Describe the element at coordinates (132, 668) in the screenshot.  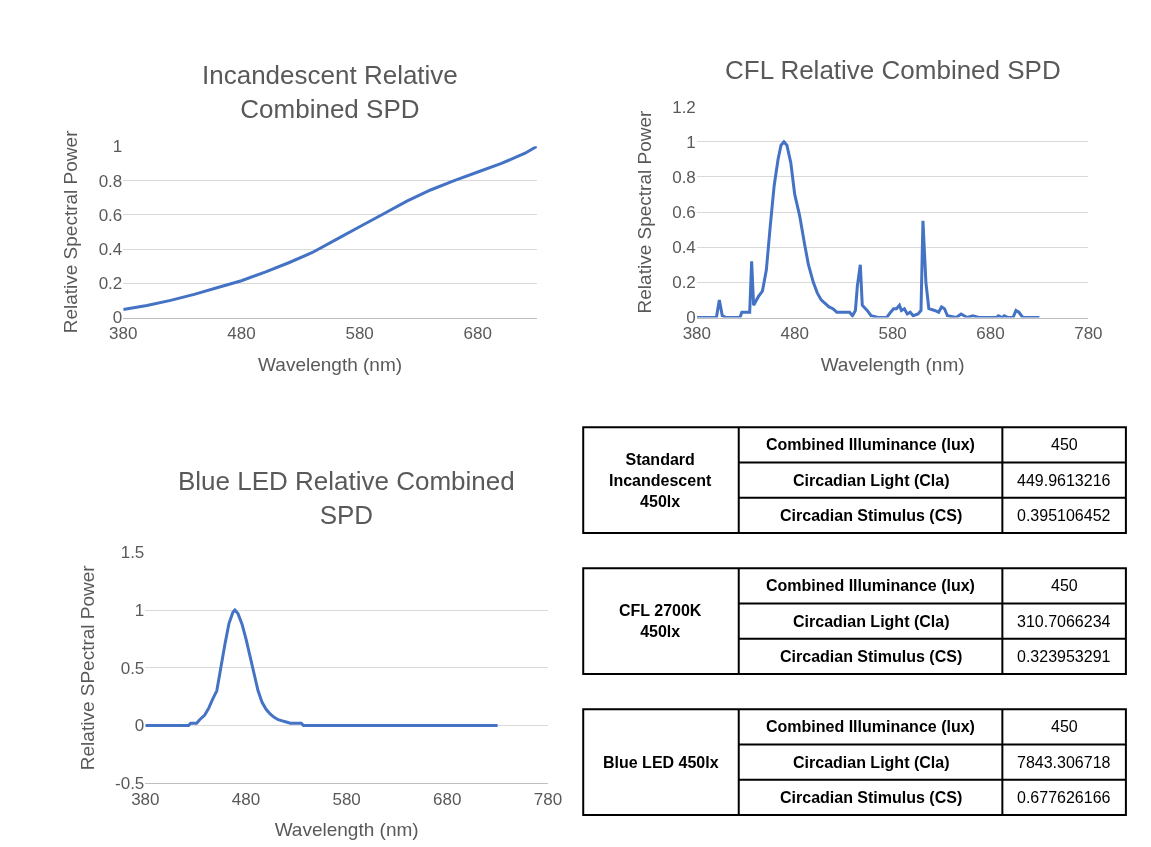
I see `y-tick-label: 0.5` at that location.